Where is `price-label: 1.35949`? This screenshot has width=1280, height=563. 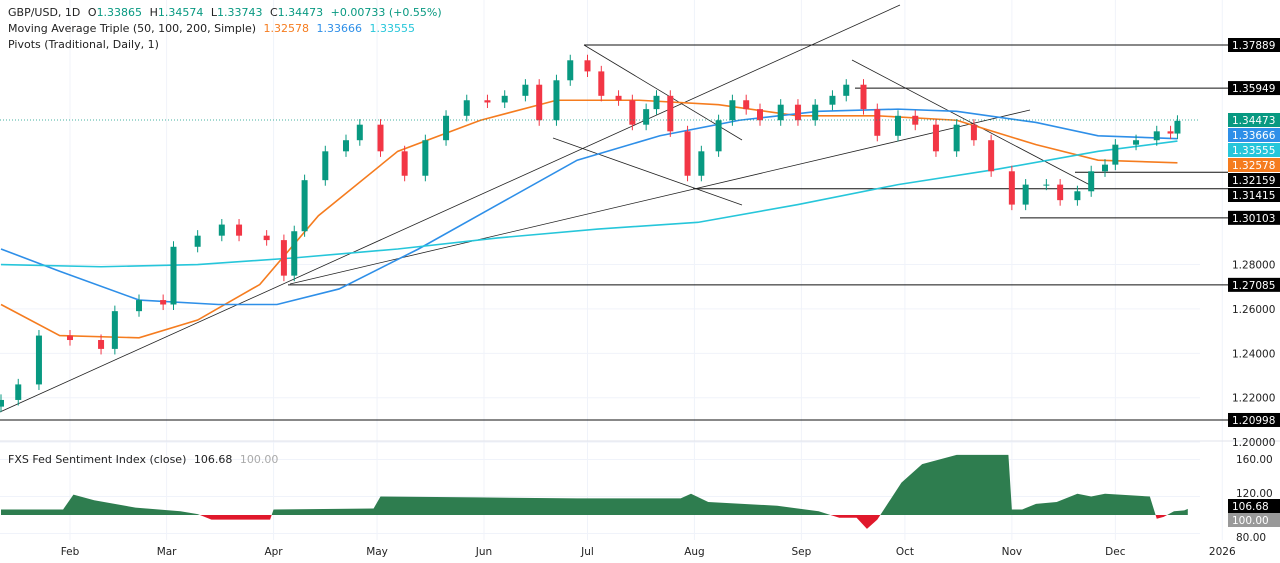 price-label: 1.35949 is located at coordinates (1253, 89).